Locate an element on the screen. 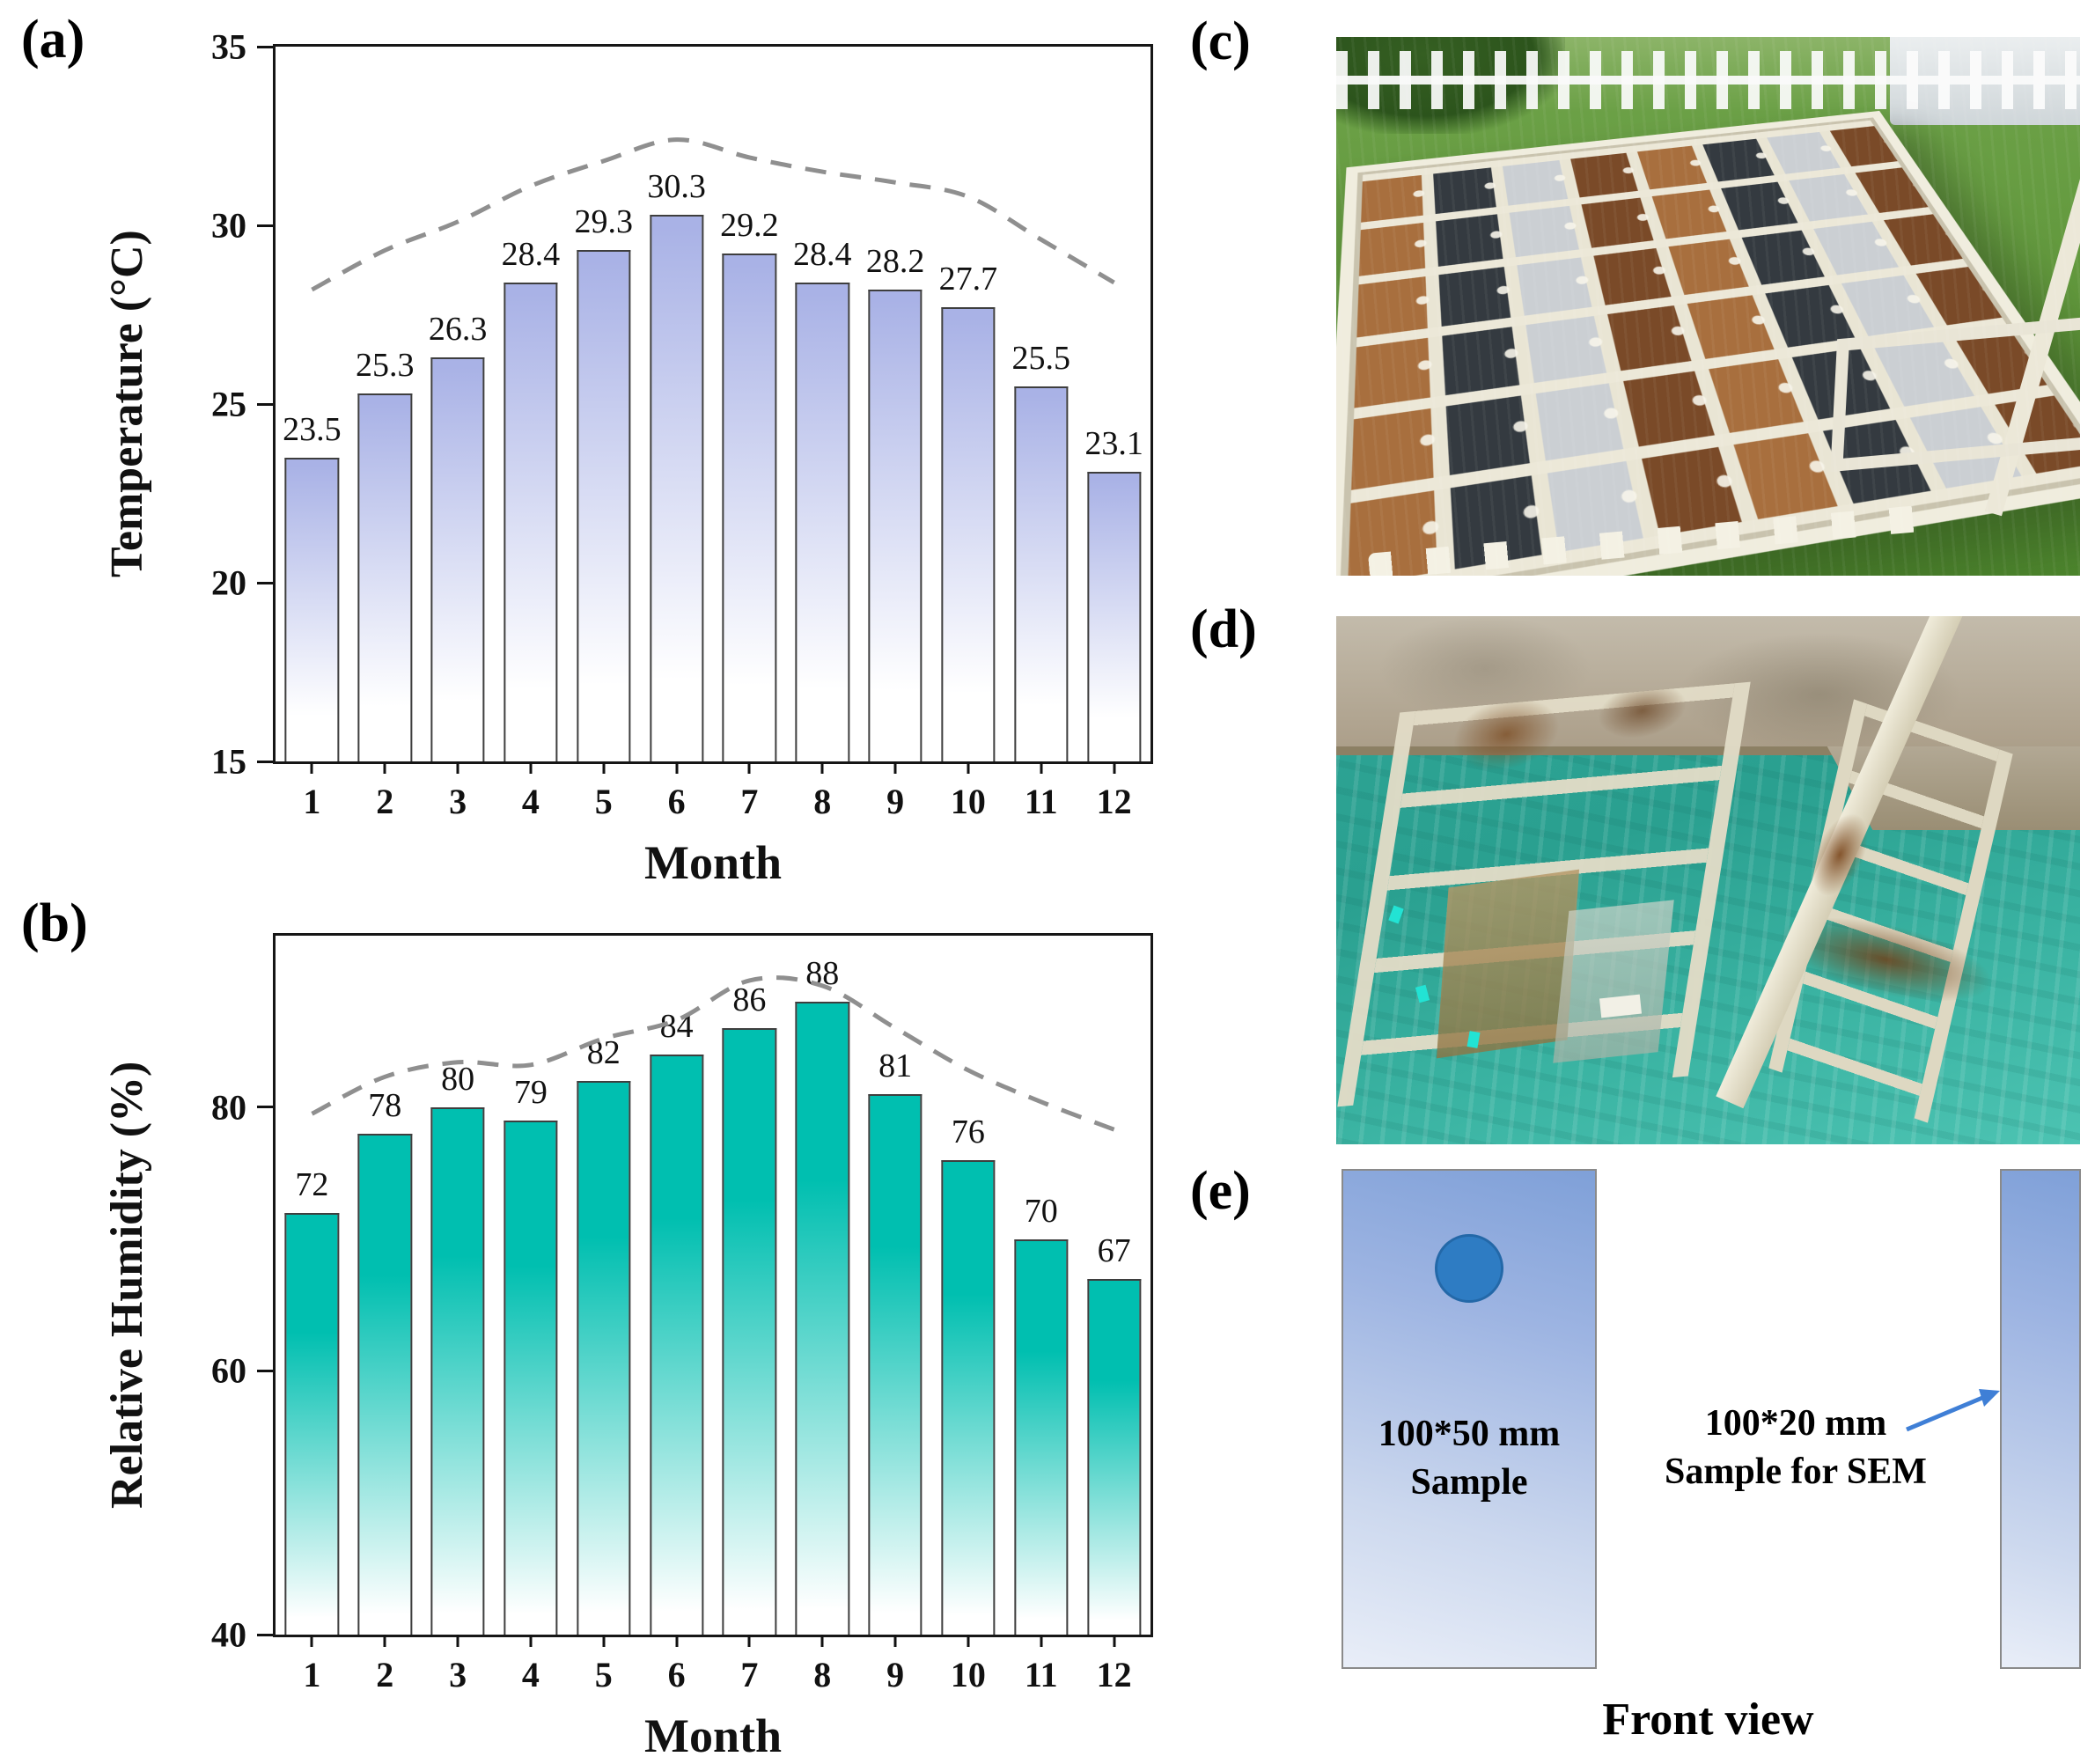 This screenshot has height=1764, width=2095. bar-slot-month-9: 28.2 9 is located at coordinates (895, 434).